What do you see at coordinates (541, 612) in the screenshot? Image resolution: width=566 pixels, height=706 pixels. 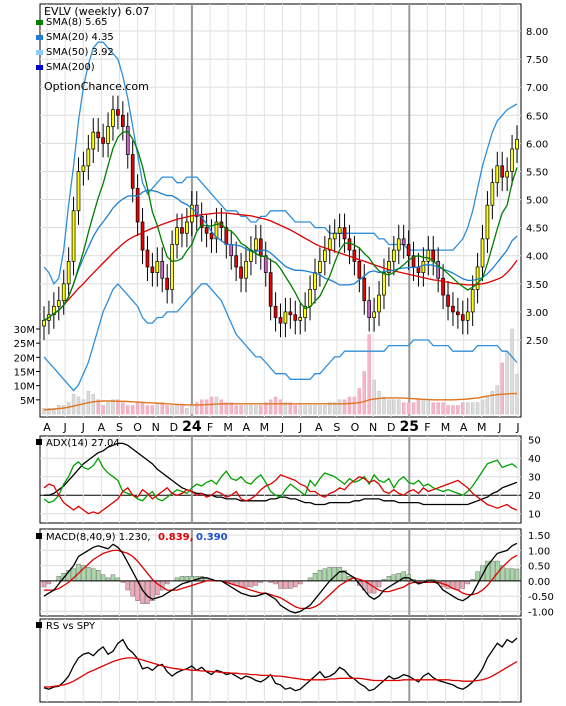 I see `macd-tick-label: -1.00` at bounding box center [541, 612].